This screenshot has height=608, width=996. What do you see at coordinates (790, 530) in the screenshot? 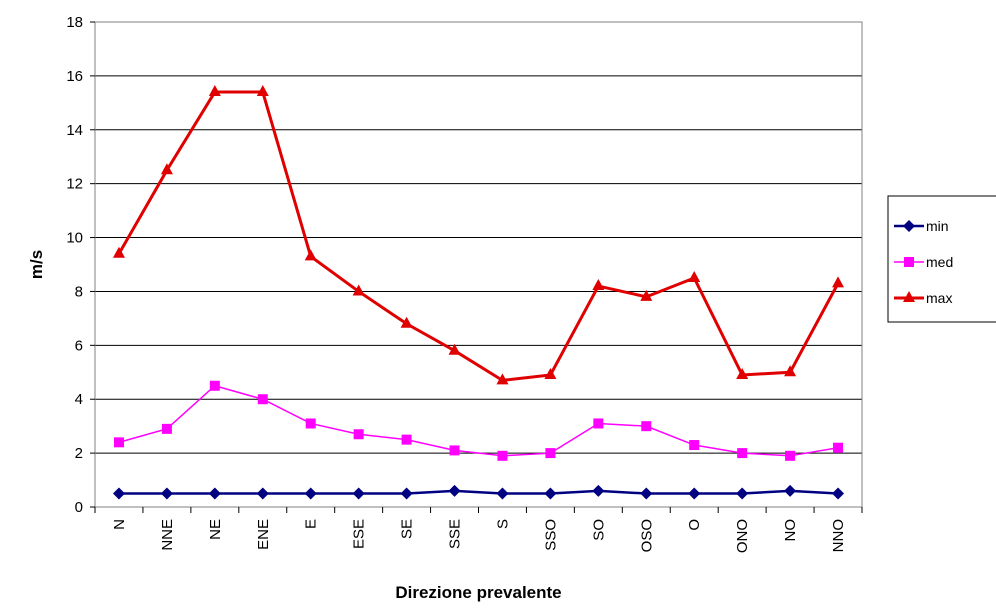
I see `x-tick-label: NO` at bounding box center [790, 530].